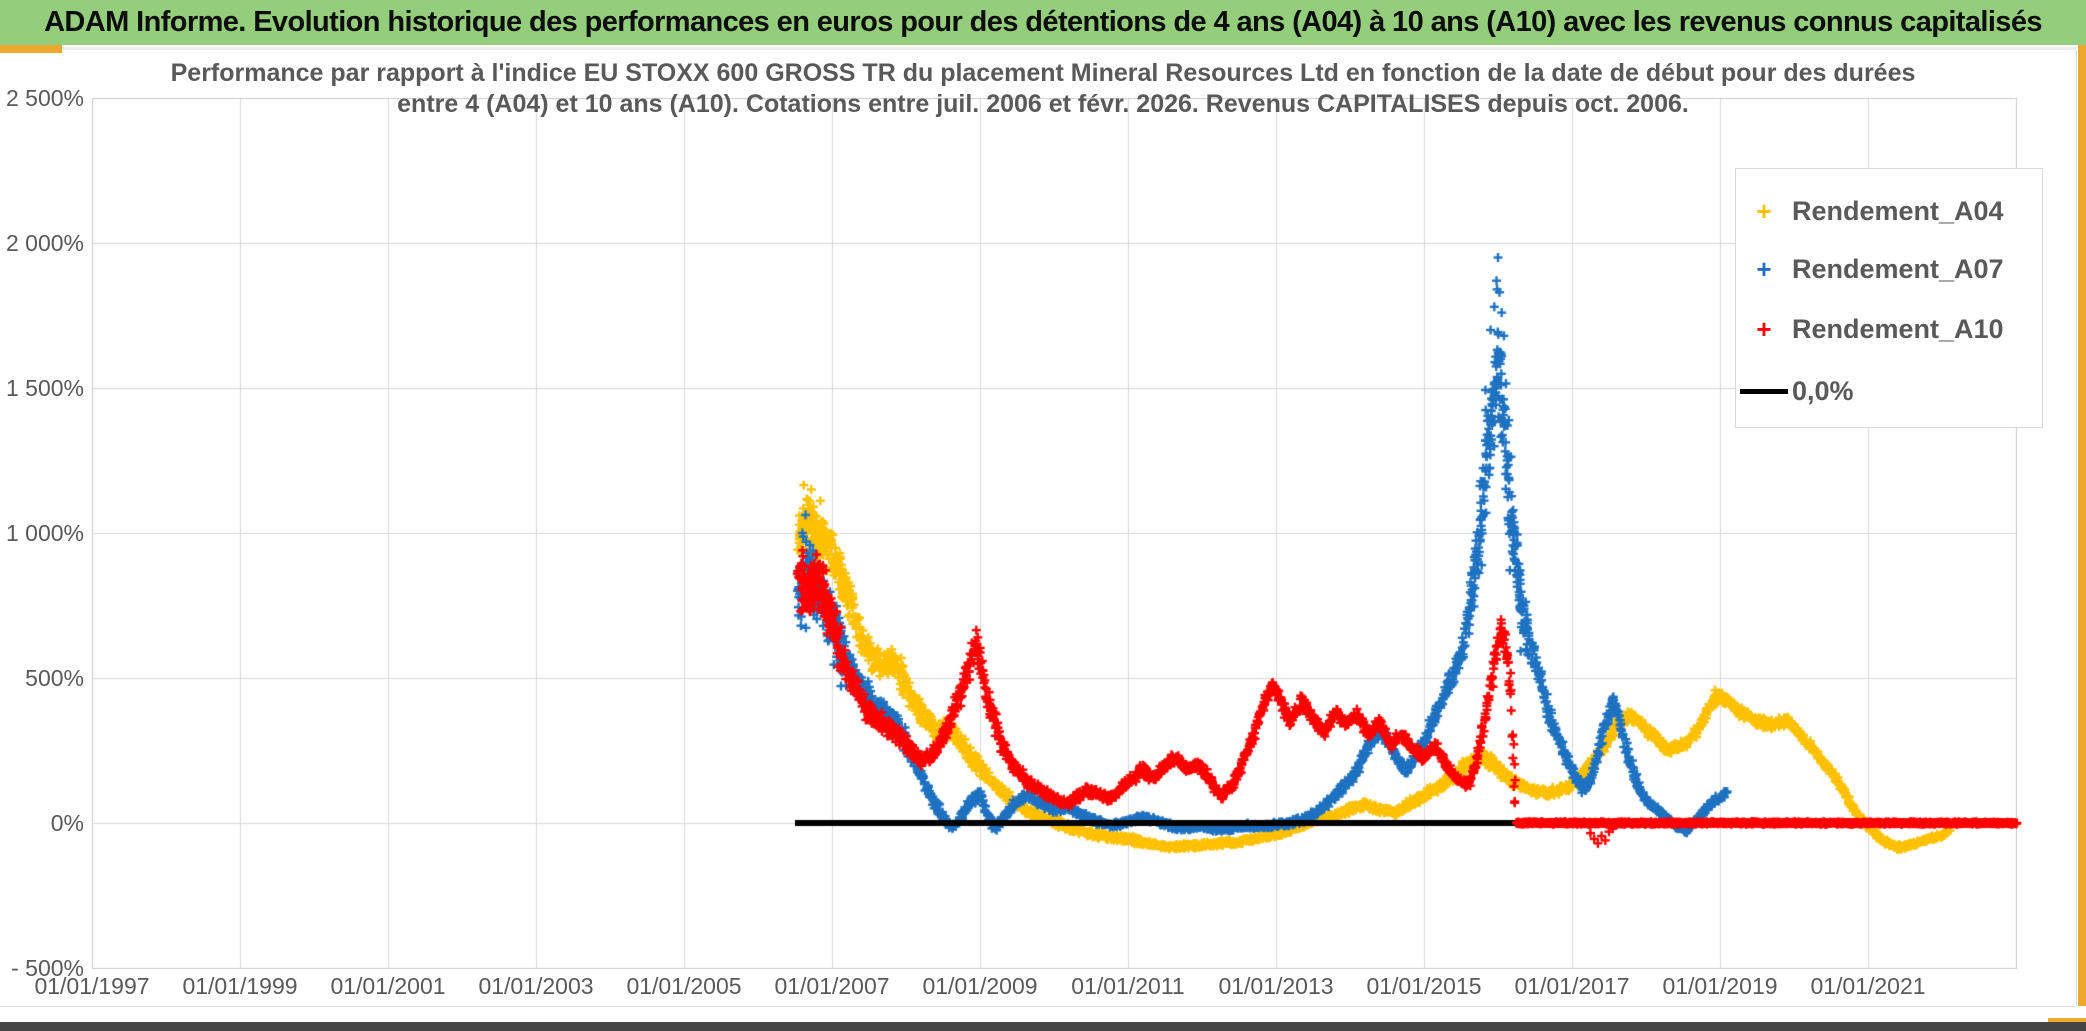  Describe the element at coordinates (54, 678) in the screenshot. I see `y-axis-label: 500%` at that location.